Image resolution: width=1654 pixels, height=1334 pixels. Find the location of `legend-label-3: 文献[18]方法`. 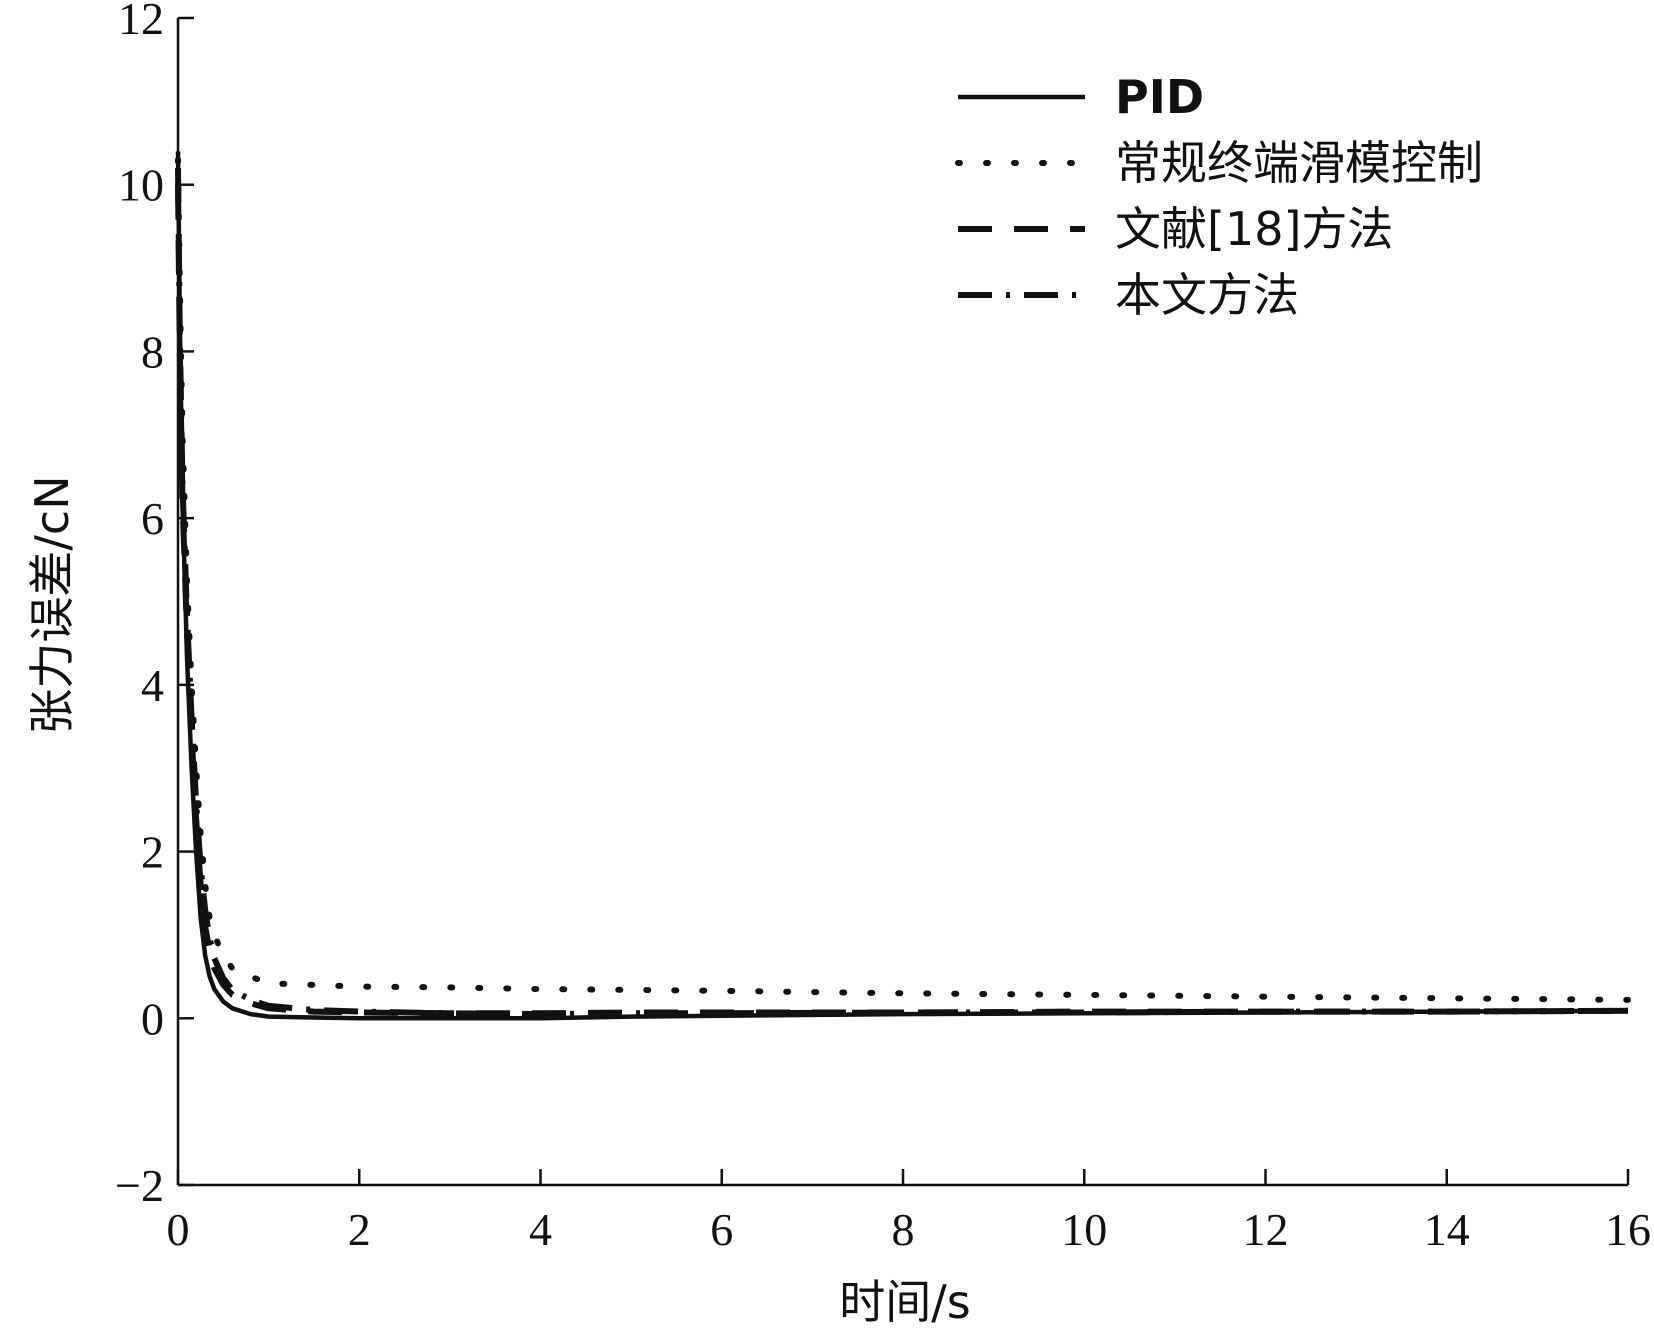

legend-label-3: 文献[18]方法 is located at coordinates (1254, 229).